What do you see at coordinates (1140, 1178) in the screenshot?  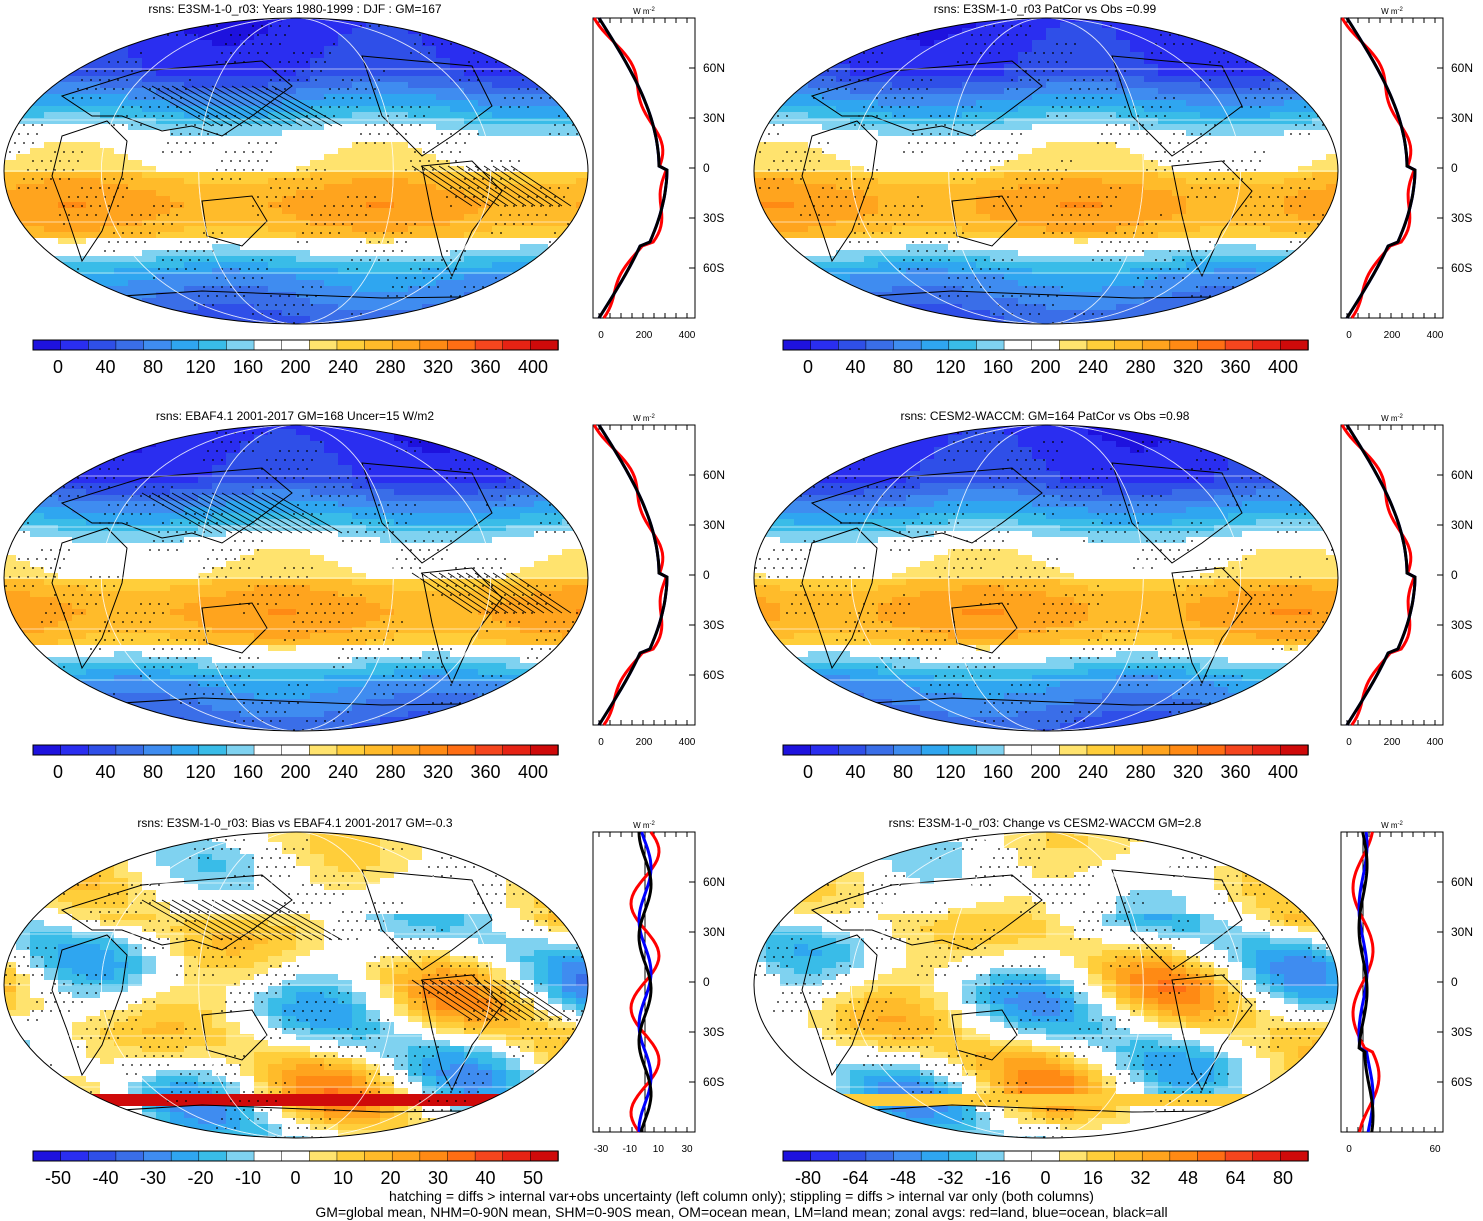 I see `colorbar-label: 32` at bounding box center [1140, 1178].